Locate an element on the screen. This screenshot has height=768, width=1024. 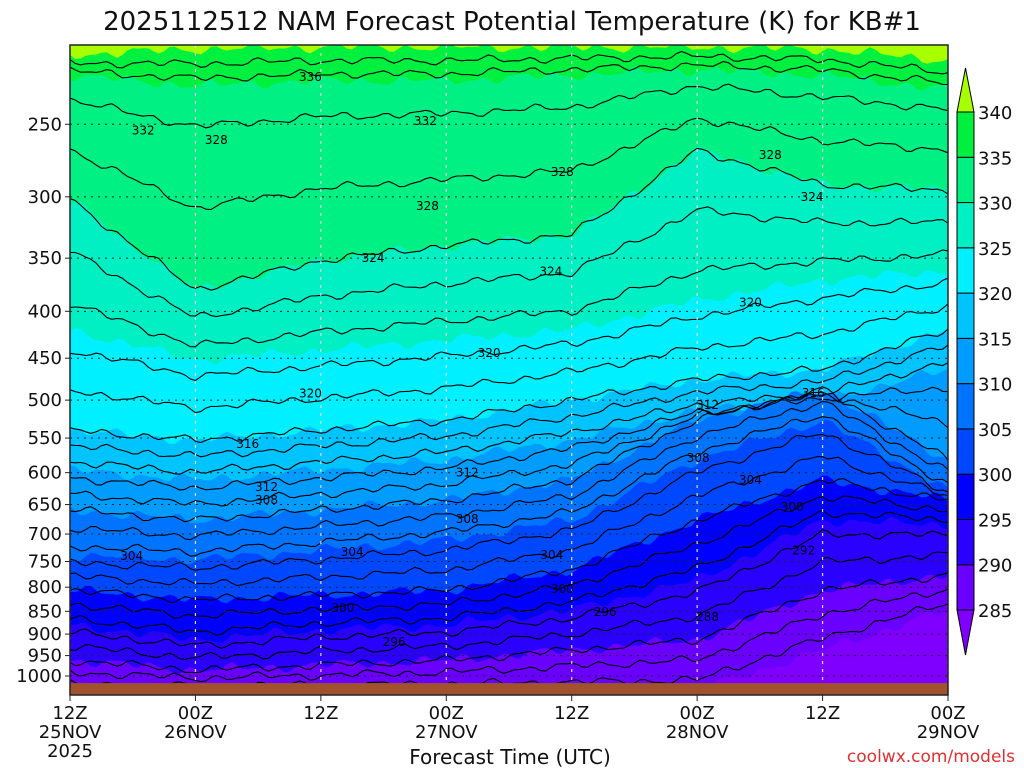
colorbar-label: 315 is located at coordinates (995, 339).